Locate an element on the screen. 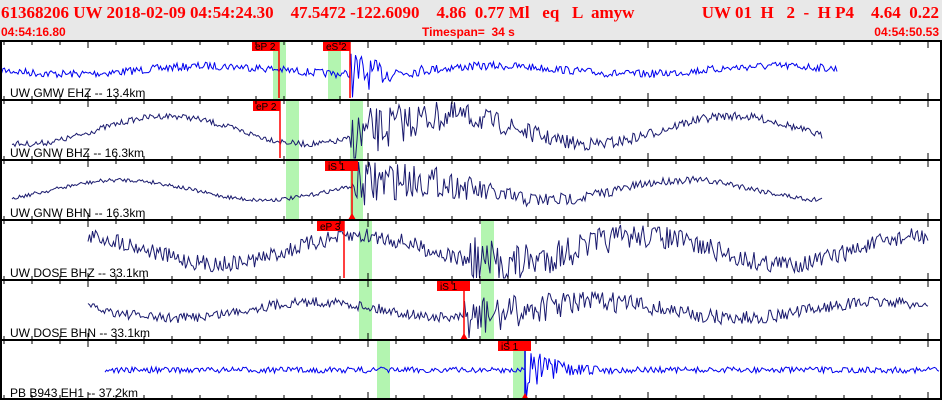  pick-label: eS 2 is located at coordinates (336, 47).